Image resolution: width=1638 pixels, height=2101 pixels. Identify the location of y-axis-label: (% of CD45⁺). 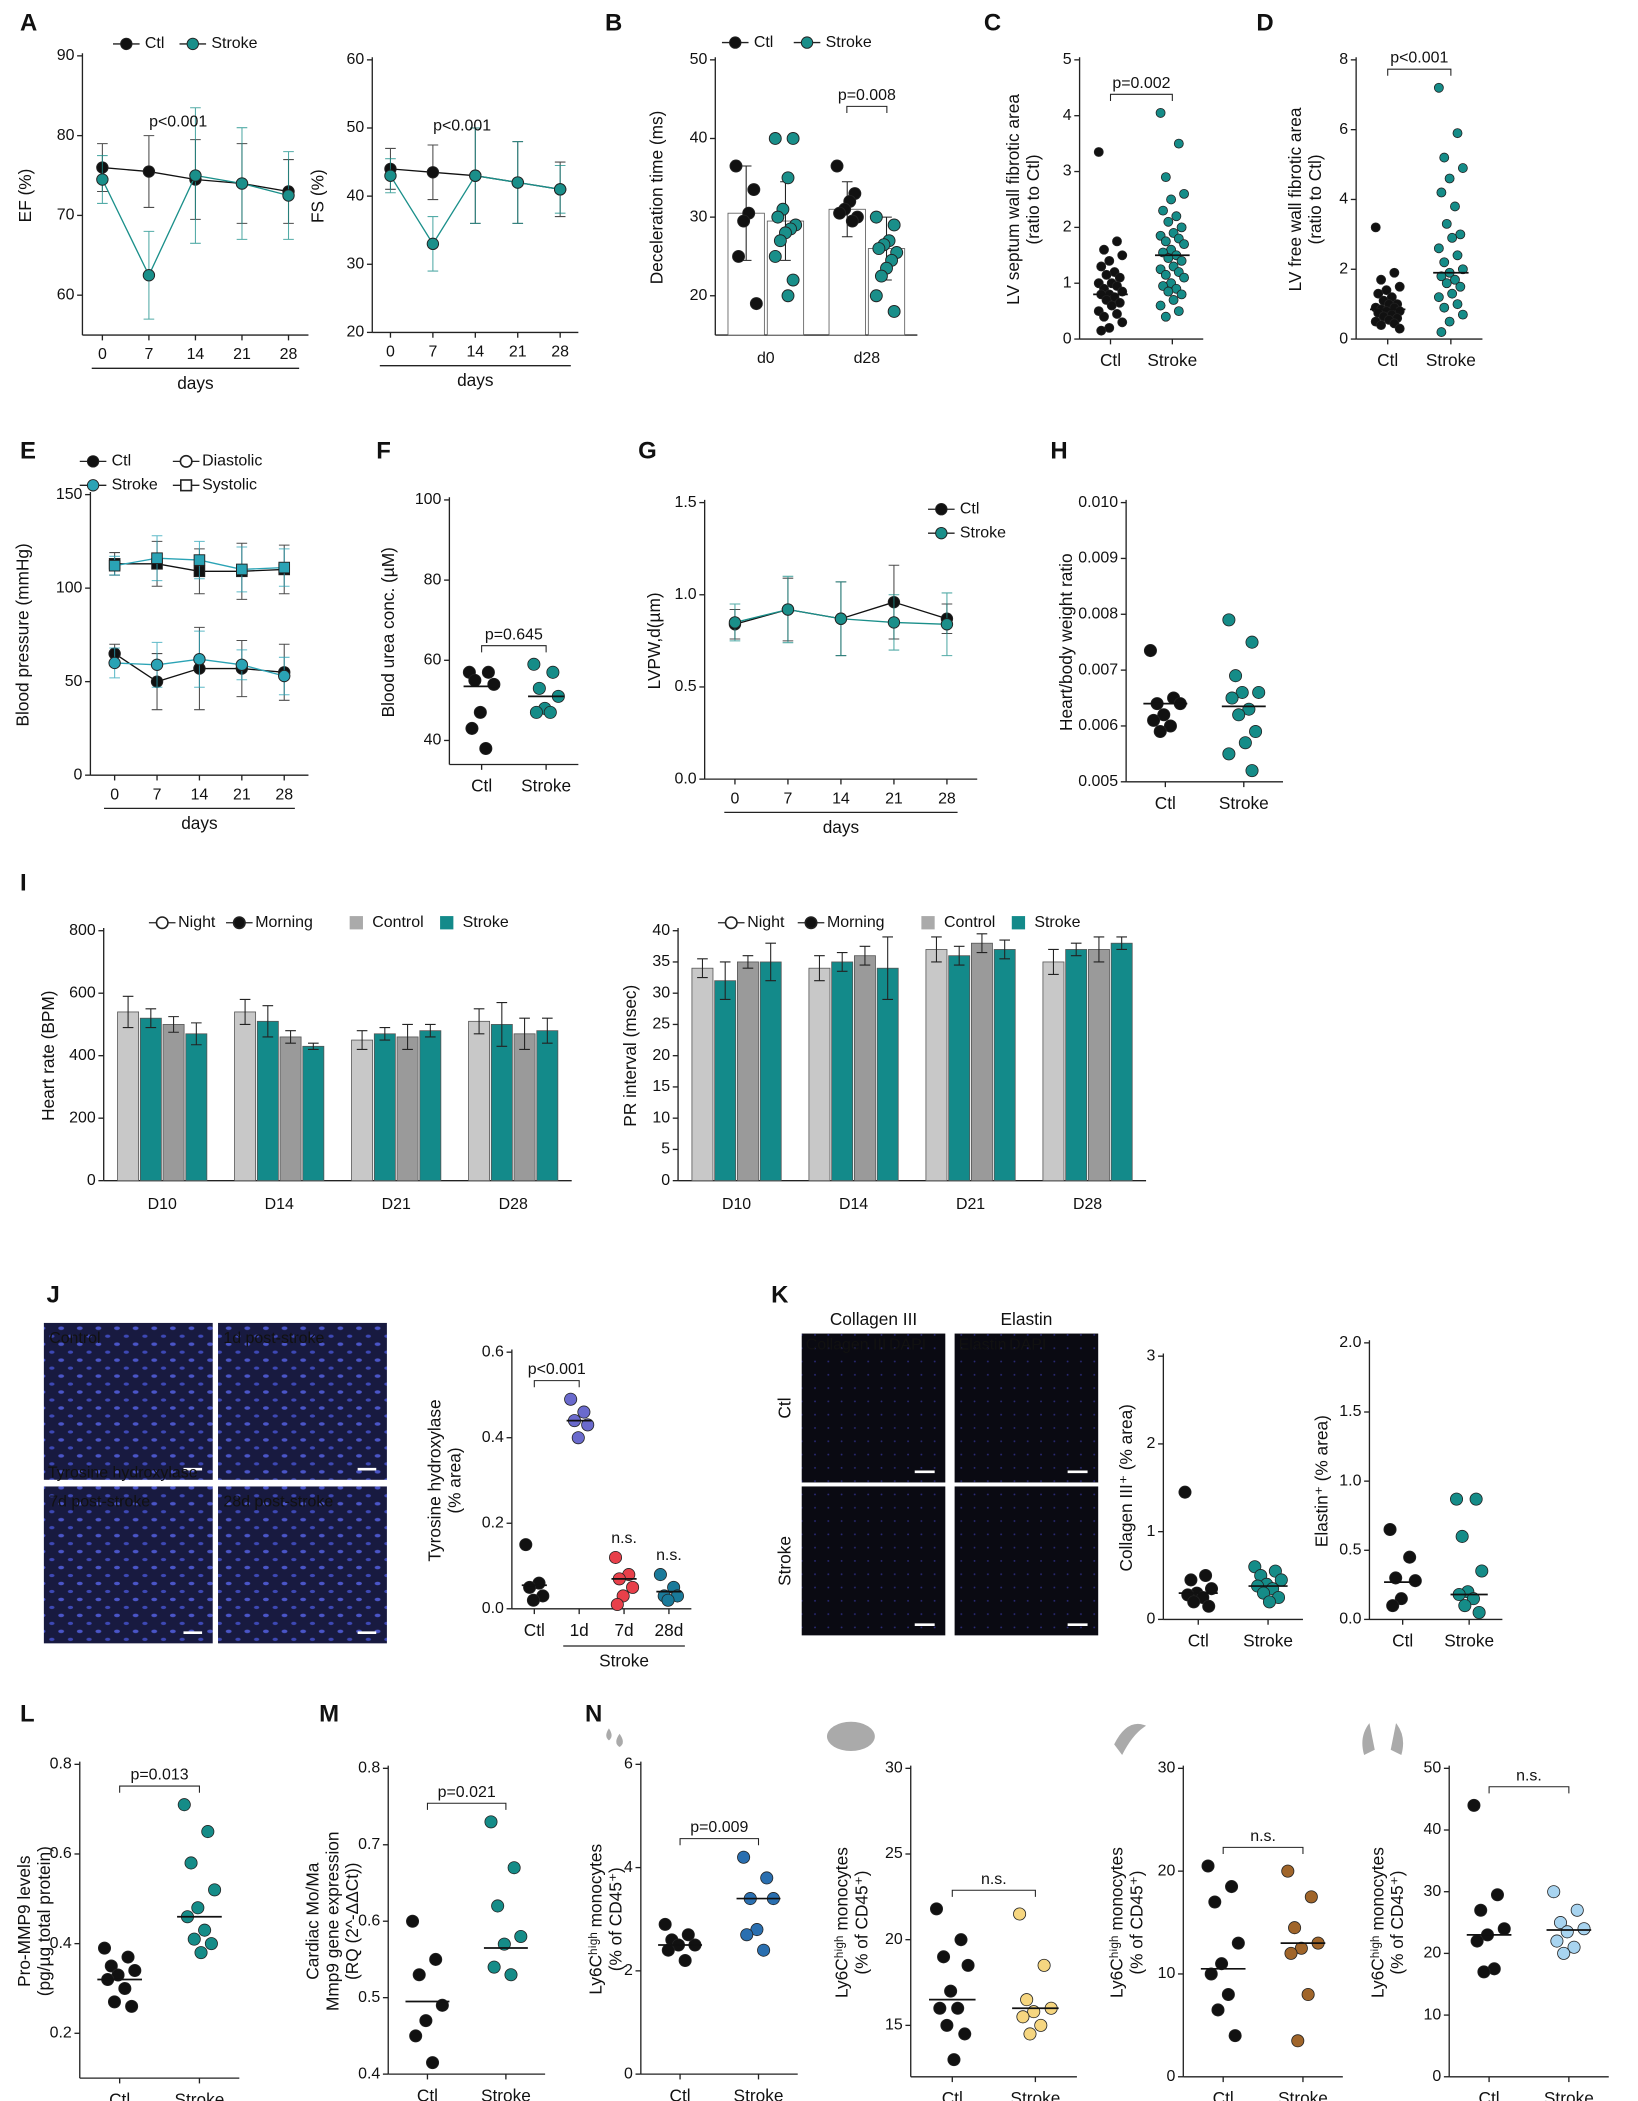
(615, 1919).